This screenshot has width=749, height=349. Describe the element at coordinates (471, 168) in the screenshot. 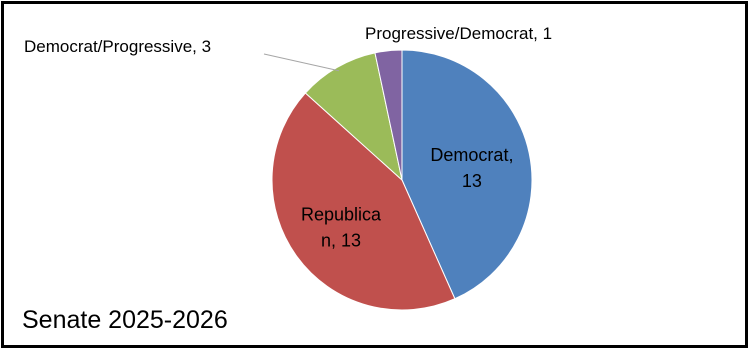

I see `slice-label-democrat: Democrat, 13` at that location.